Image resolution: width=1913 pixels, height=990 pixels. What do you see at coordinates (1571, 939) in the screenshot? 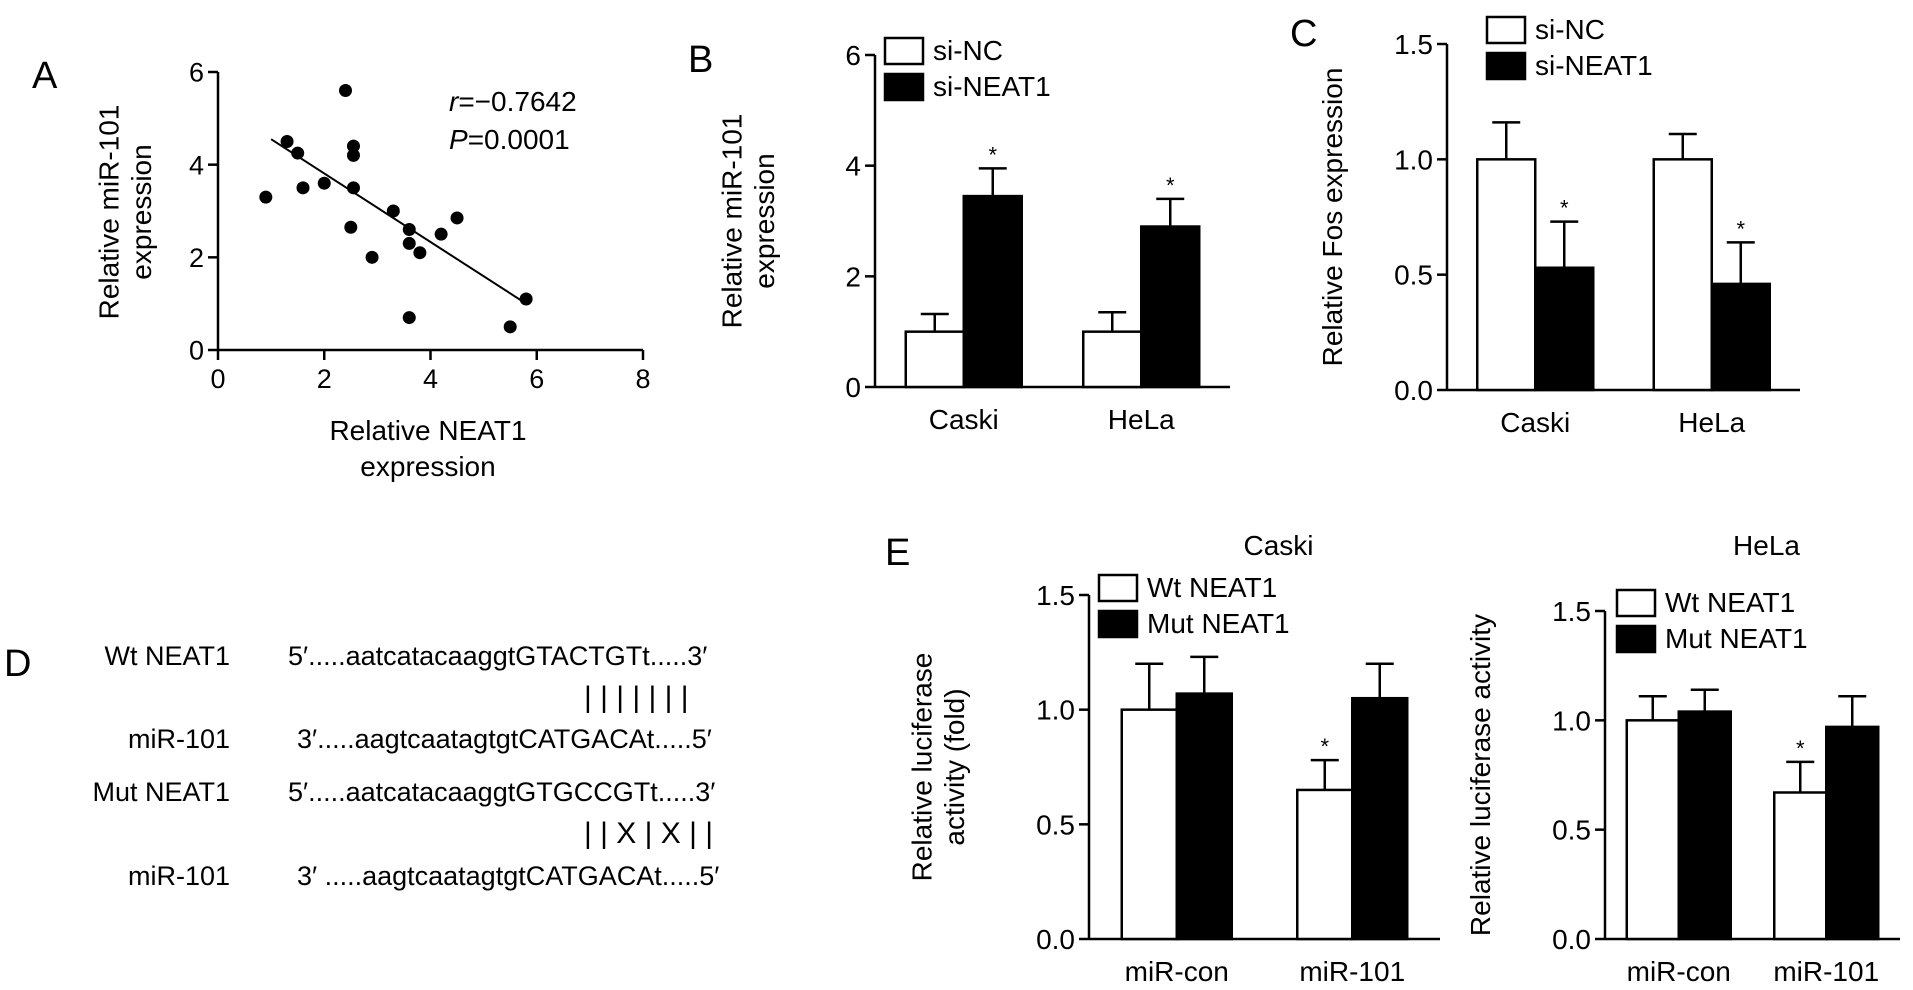
I see `y-tick-label: 0.0` at bounding box center [1571, 939].